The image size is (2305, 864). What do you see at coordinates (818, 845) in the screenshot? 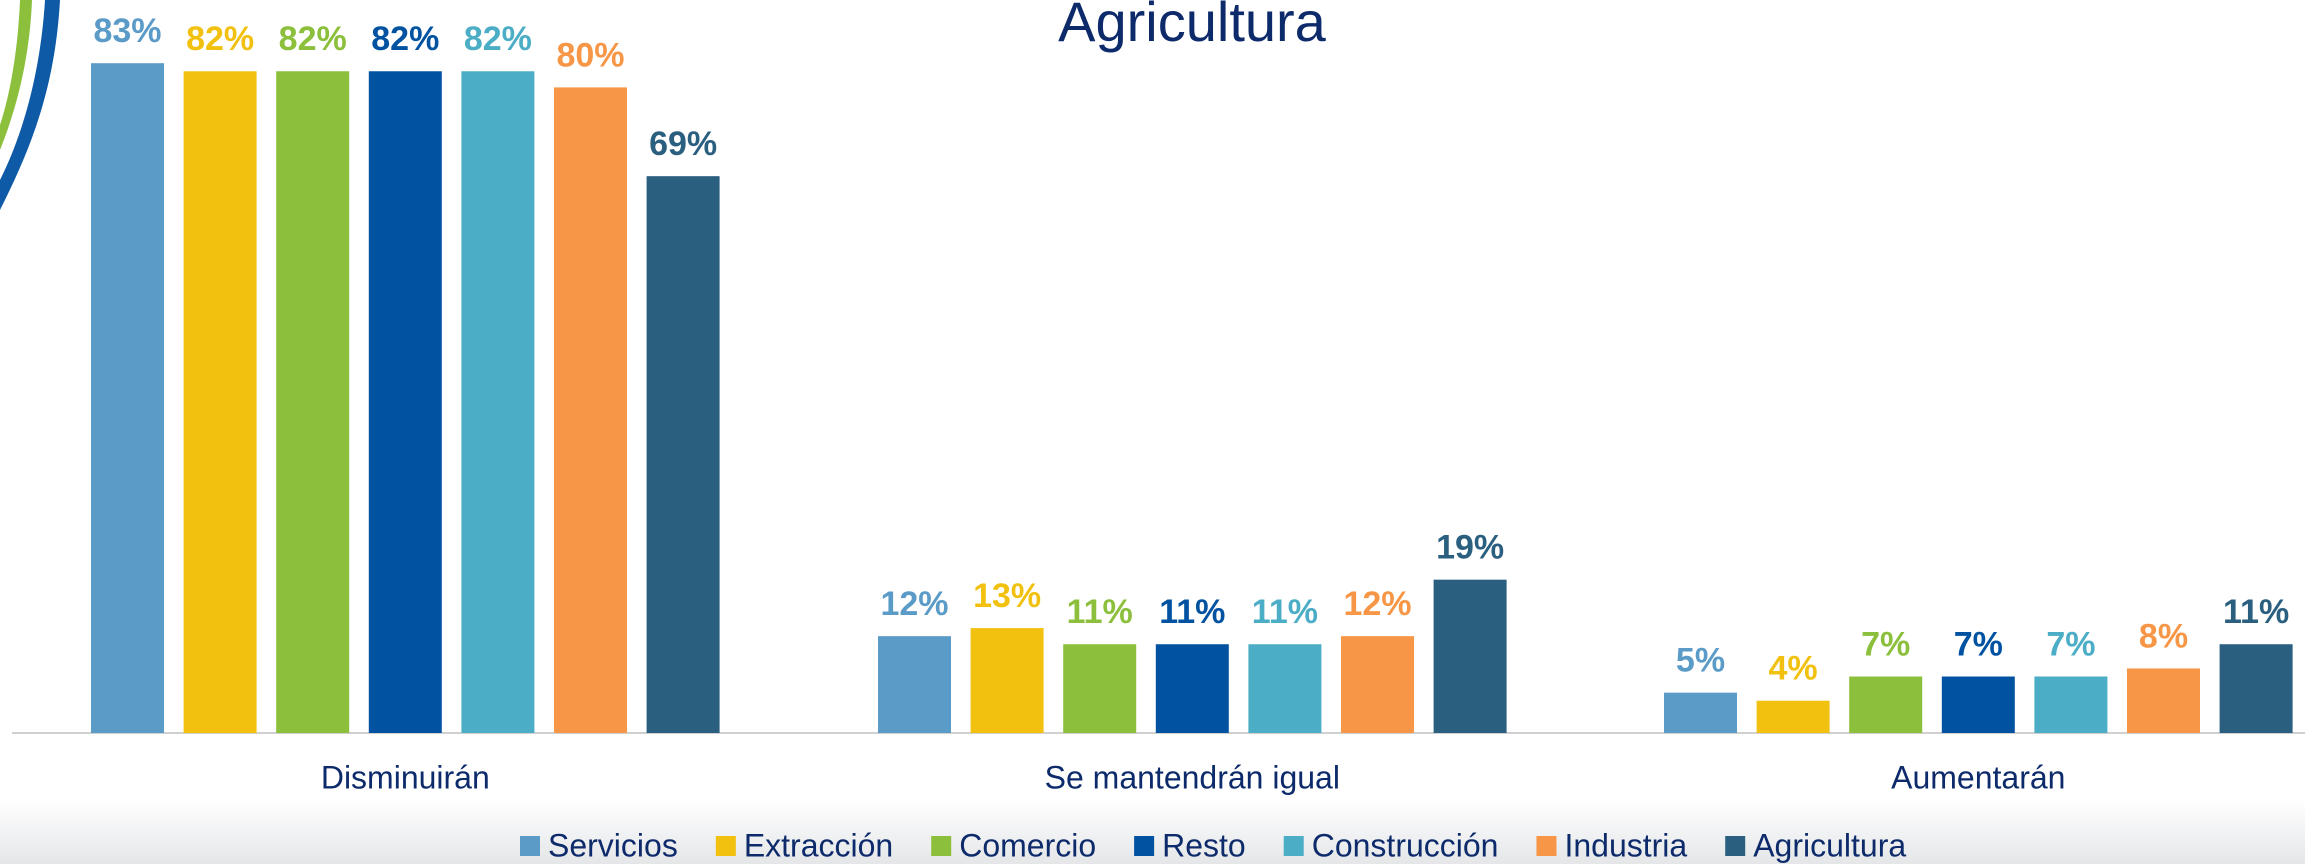
I see `legend-label: Extracción` at bounding box center [818, 845].